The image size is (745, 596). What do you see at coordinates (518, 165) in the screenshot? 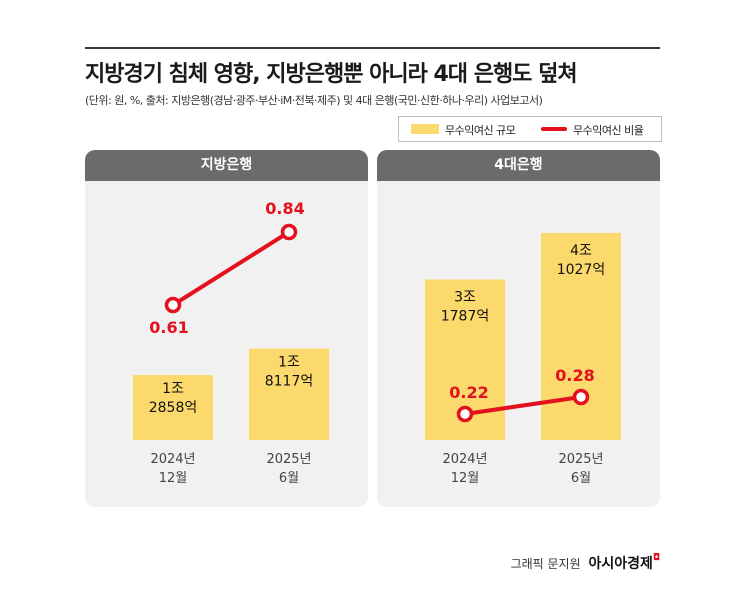
I see `panel-title: 4대은행` at bounding box center [518, 165].